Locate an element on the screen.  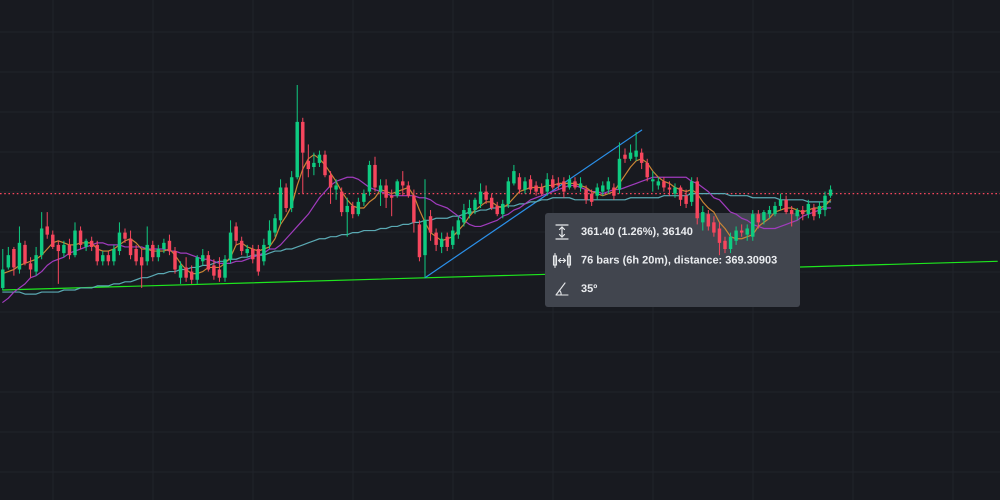
annotation: 361.40 (1.26%), 36140 is located at coordinates (637, 232).